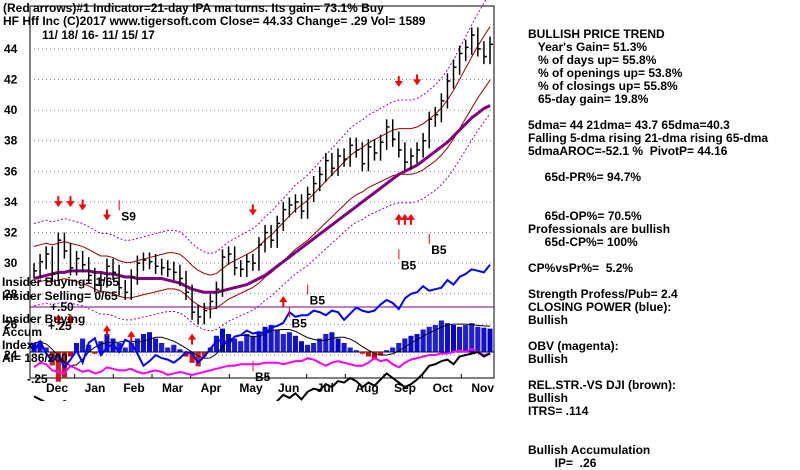  What do you see at coordinates (628, 151) in the screenshot?
I see `panel-line: 5dmaAROC=-52.1 % PivotP= 44.16` at bounding box center [628, 151].